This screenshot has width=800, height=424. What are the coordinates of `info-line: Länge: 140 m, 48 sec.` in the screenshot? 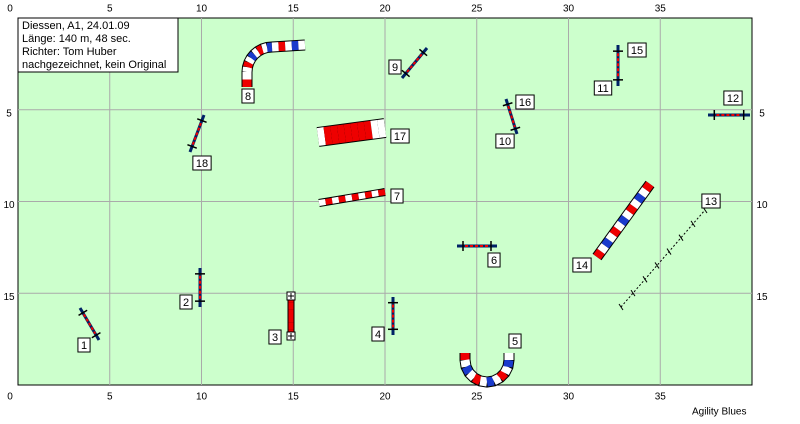 It's located at (76, 39).